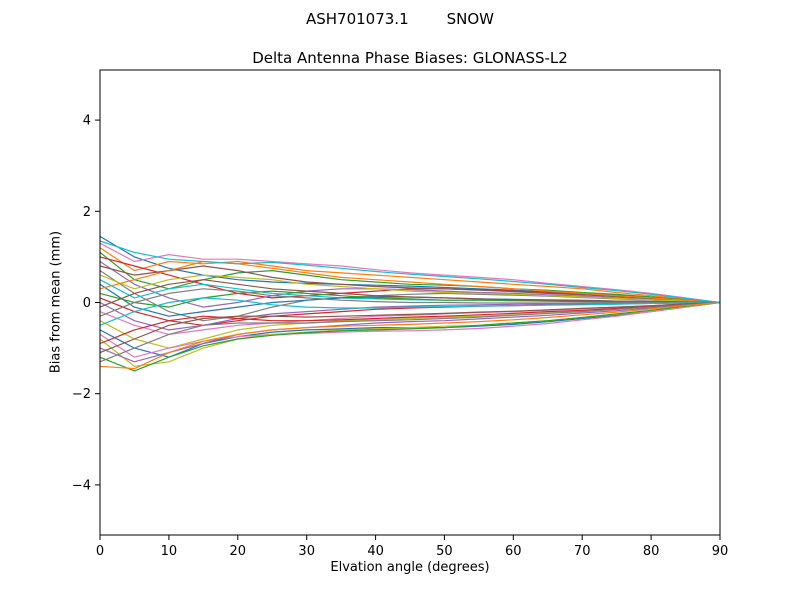 This screenshot has width=800, height=600. What do you see at coordinates (720, 551) in the screenshot?
I see `svg-text: 90` at bounding box center [720, 551].